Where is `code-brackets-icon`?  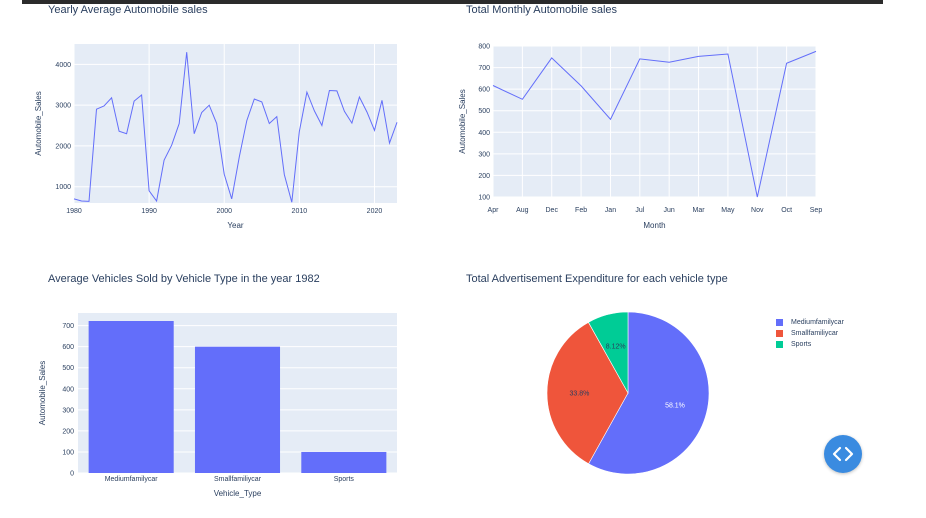
code-brackets-icon is located at coordinates (843, 454).